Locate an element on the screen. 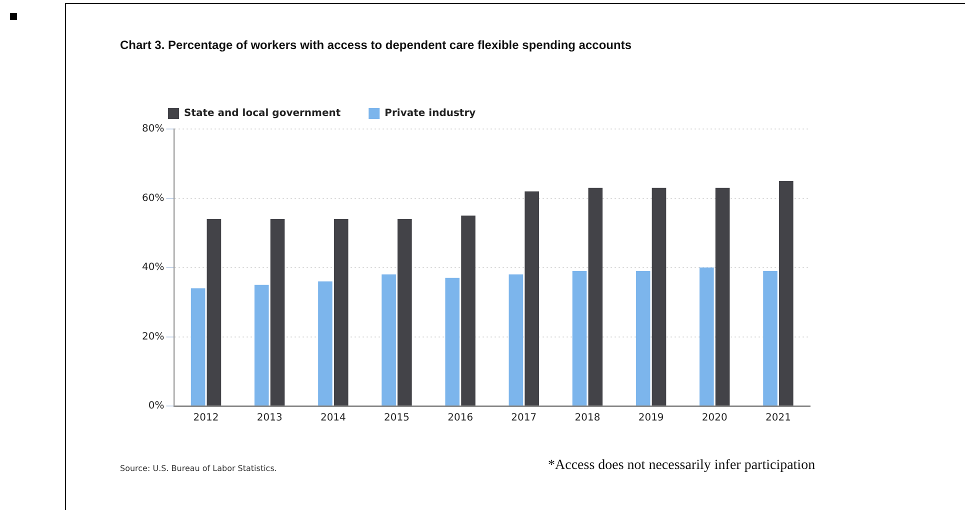 This screenshot has width=965, height=510. x-tick-label: 2017 is located at coordinates (524, 418).